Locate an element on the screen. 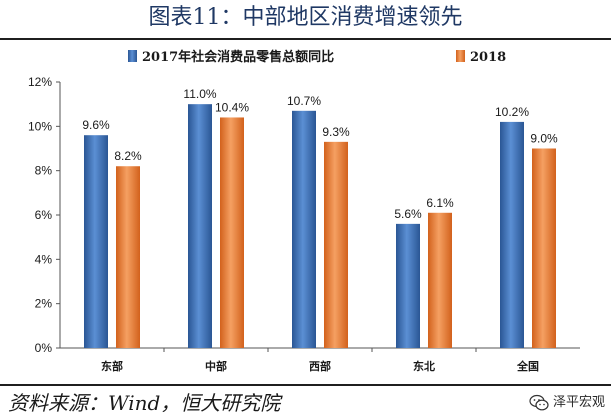 The width and height of the screenshot is (611, 420). data-label-series1: 11.0% is located at coordinates (199, 94).